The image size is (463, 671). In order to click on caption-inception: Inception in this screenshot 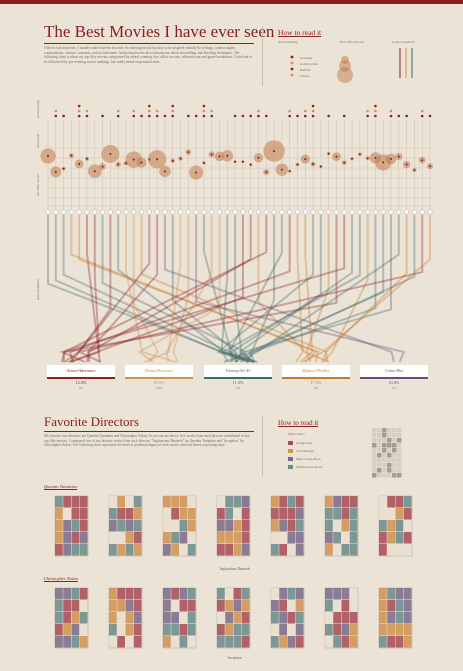, I will do `click(235, 658)`.